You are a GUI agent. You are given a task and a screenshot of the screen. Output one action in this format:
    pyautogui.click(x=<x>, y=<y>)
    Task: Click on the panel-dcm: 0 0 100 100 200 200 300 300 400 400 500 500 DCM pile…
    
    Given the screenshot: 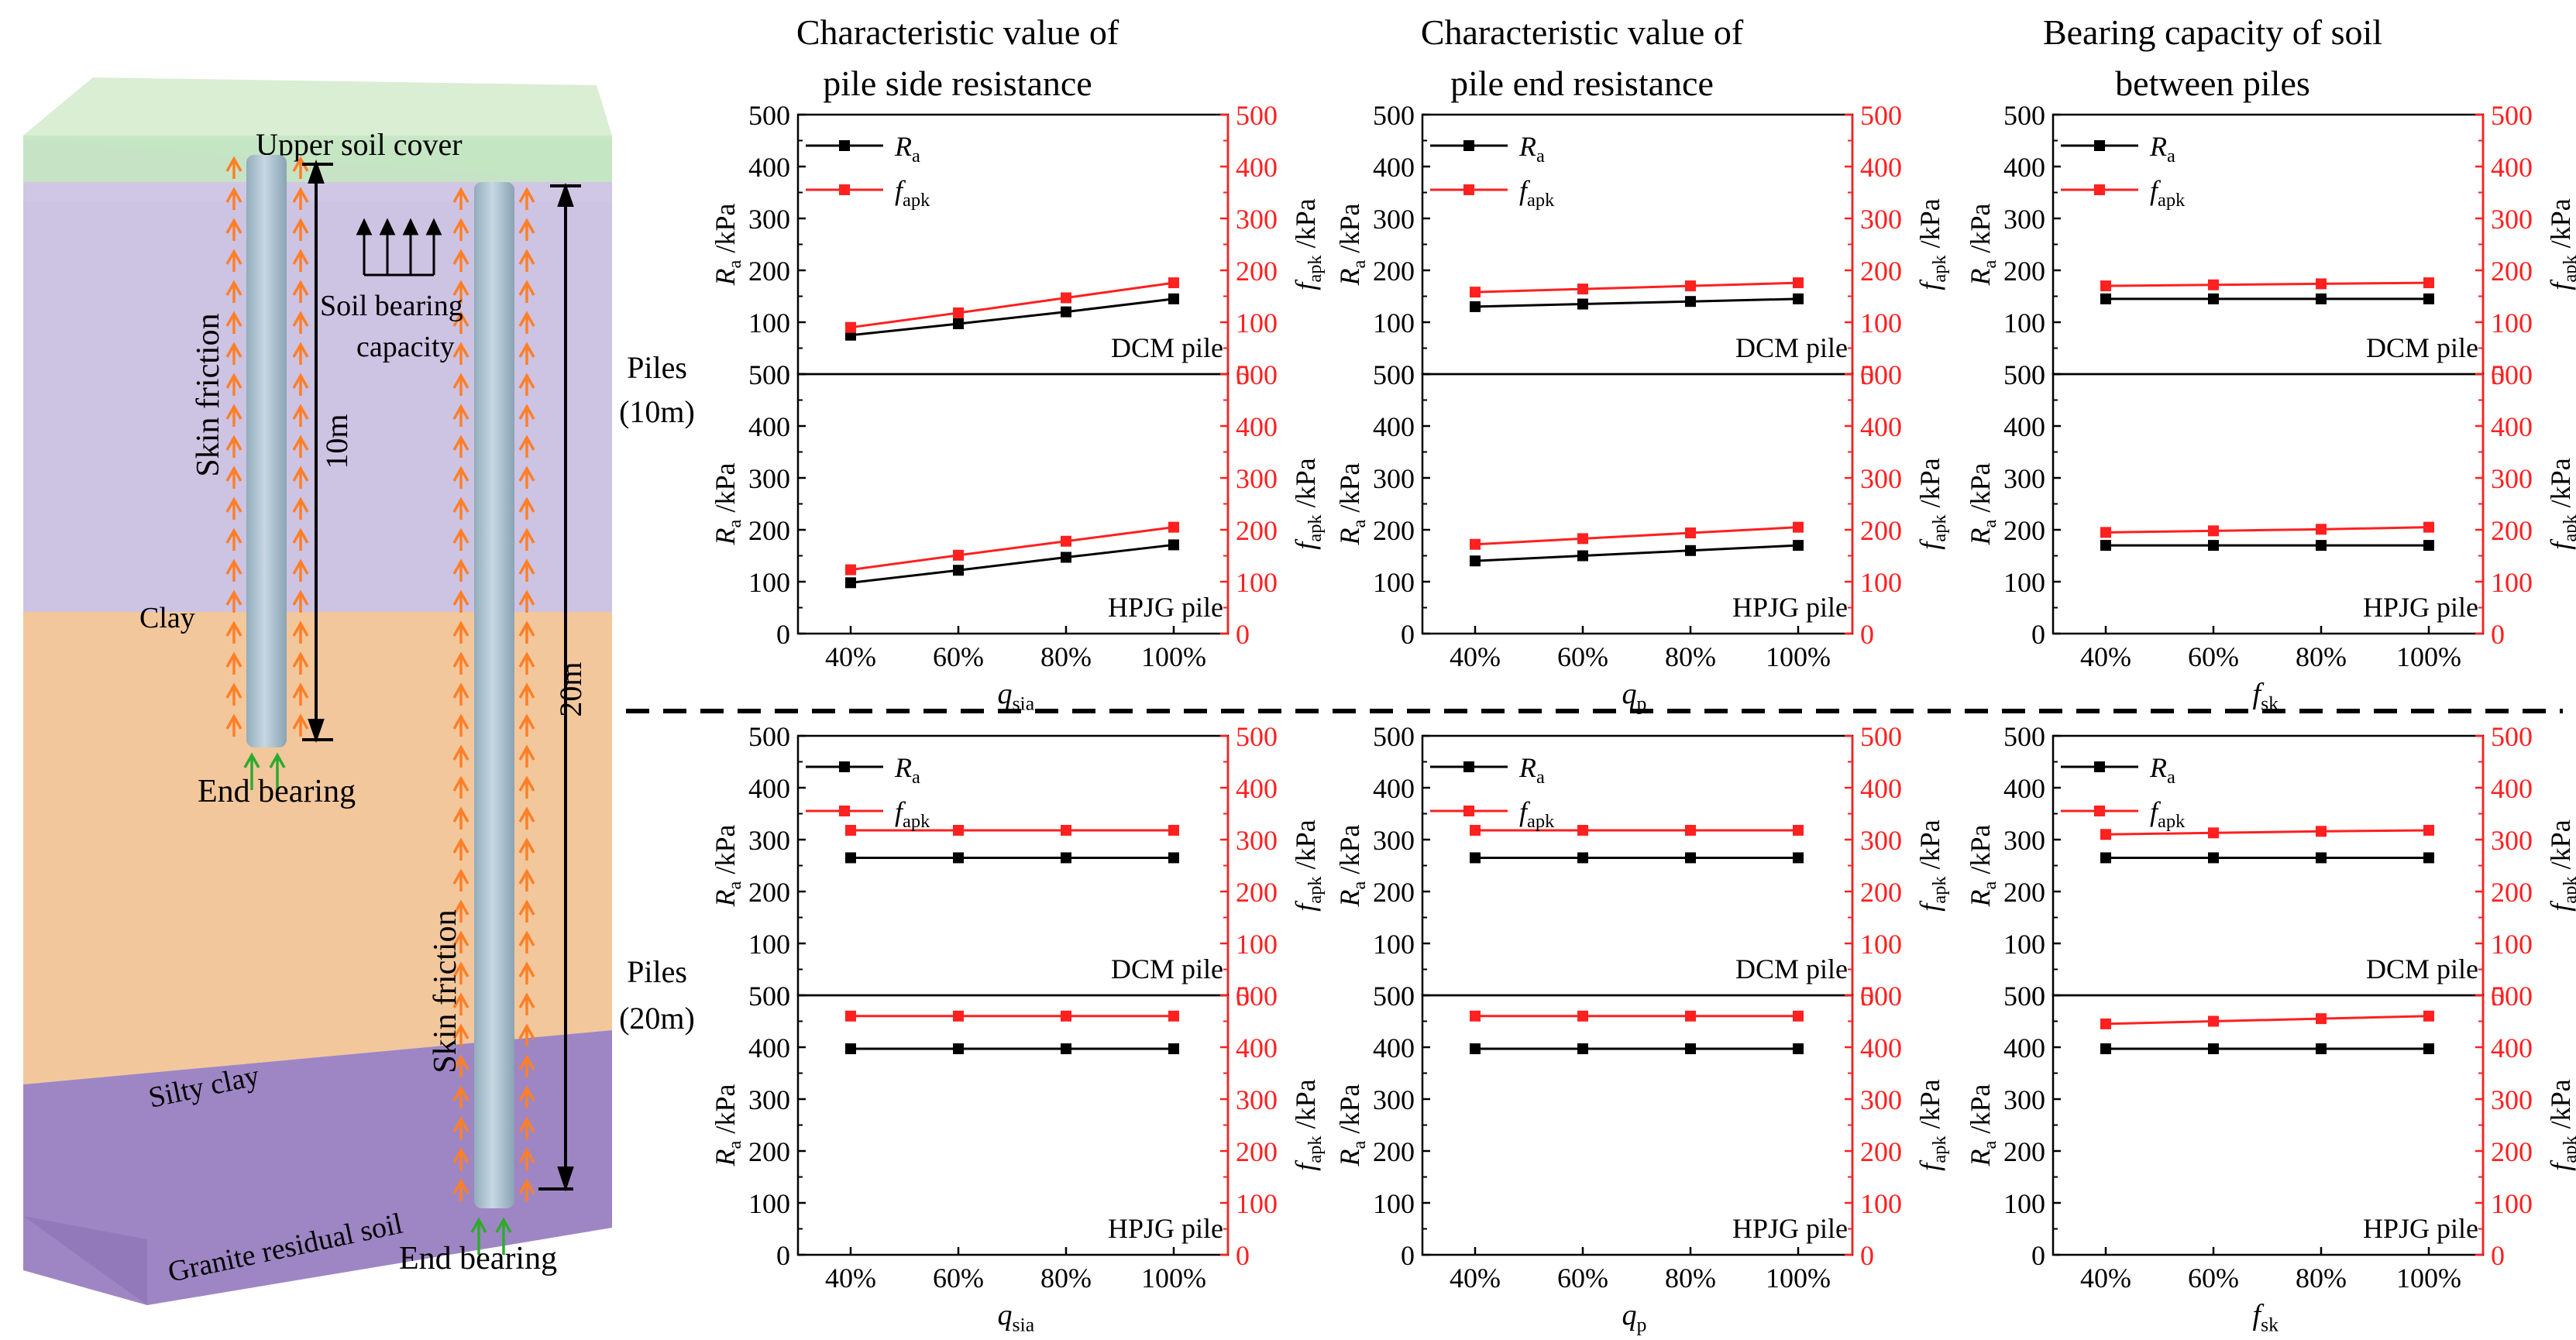 What is the action you would take?
    pyautogui.click(x=2270, y=245)
    